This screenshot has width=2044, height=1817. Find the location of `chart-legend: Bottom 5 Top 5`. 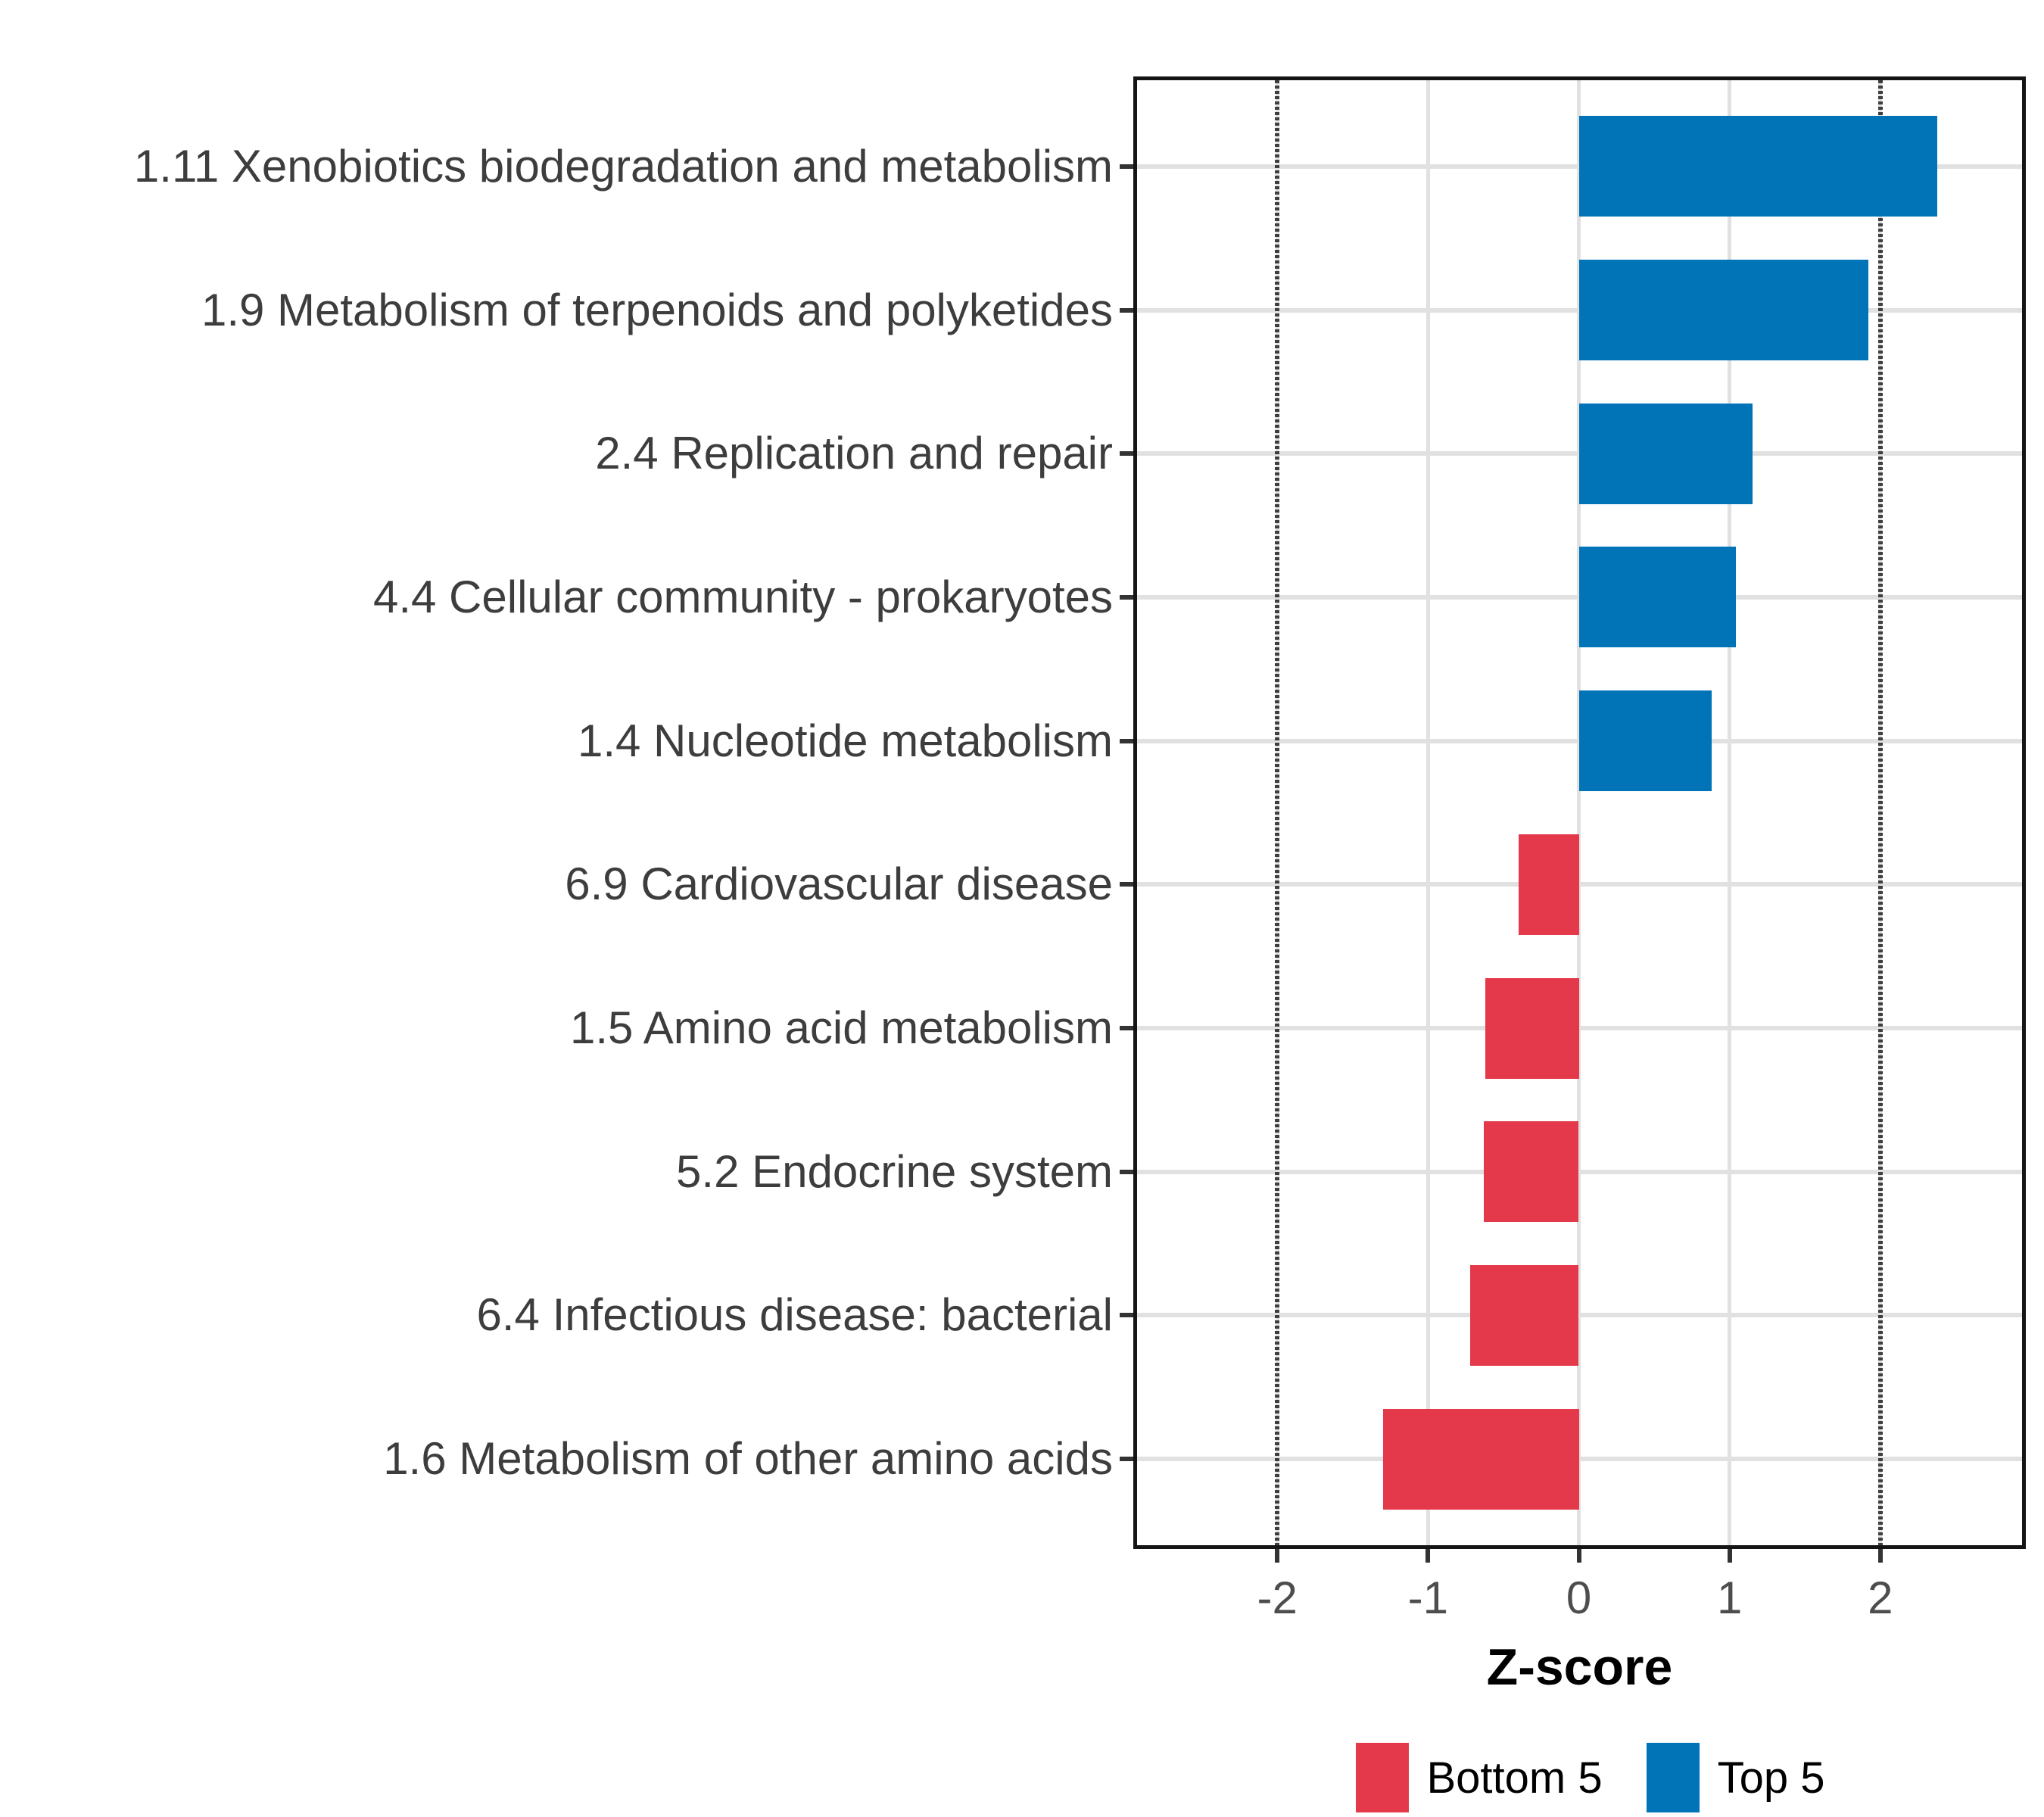

chart-legend: Bottom 5 Top 5 is located at coordinates (1590, 1777).